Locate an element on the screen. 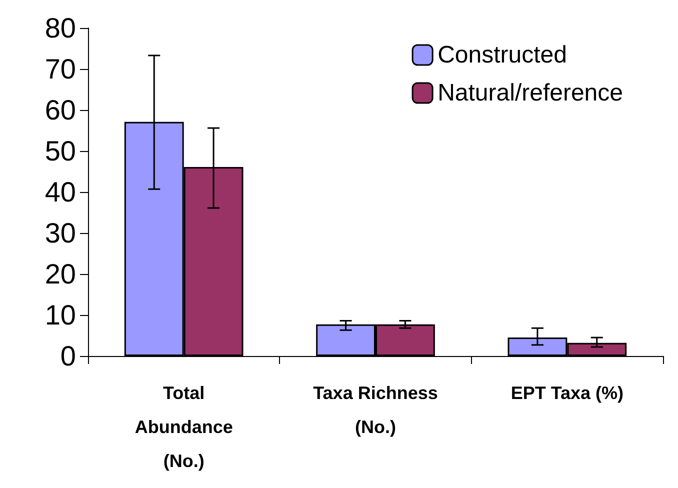  legend-label: Constructed is located at coordinates (502, 55).